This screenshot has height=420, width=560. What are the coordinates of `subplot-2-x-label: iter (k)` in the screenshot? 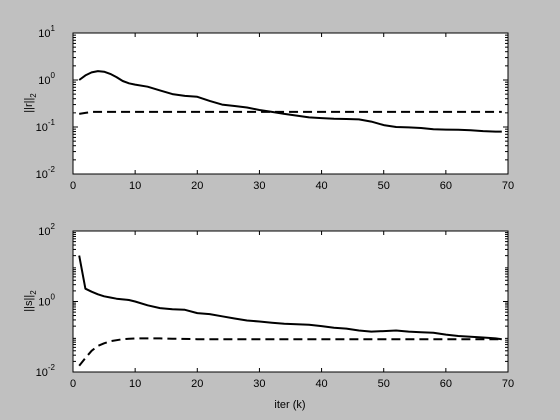 It's located at (289, 405).